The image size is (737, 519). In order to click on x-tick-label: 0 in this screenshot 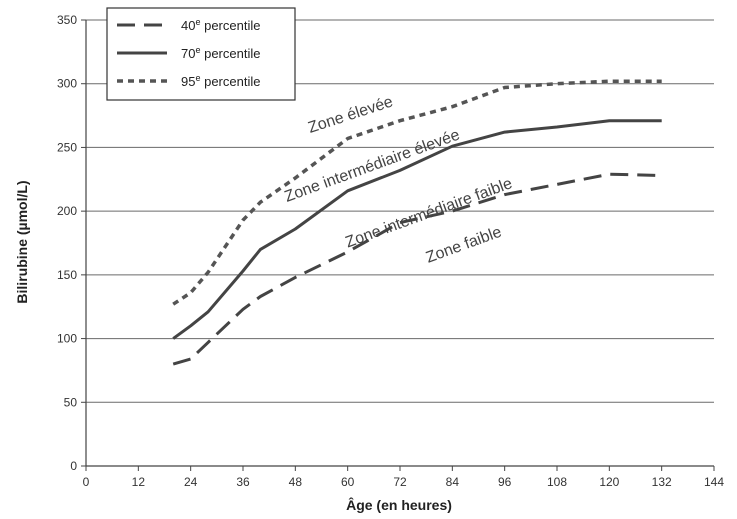, I will do `click(86, 482)`.